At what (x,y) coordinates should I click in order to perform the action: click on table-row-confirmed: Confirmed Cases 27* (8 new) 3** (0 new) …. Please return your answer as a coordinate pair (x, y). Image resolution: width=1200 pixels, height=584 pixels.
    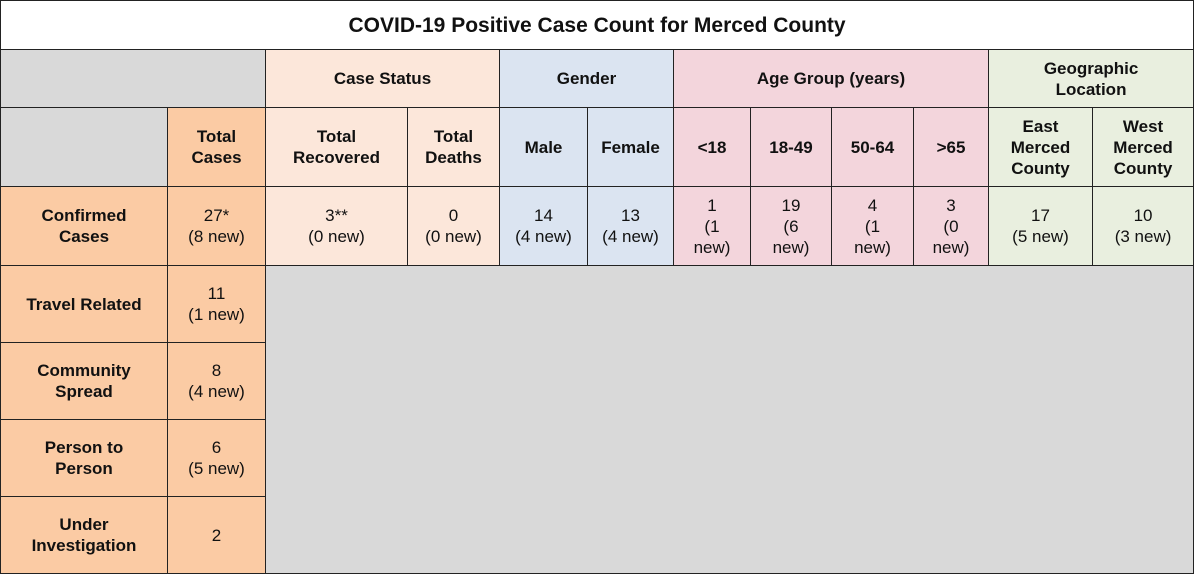
    Looking at the image, I should click on (597, 226).